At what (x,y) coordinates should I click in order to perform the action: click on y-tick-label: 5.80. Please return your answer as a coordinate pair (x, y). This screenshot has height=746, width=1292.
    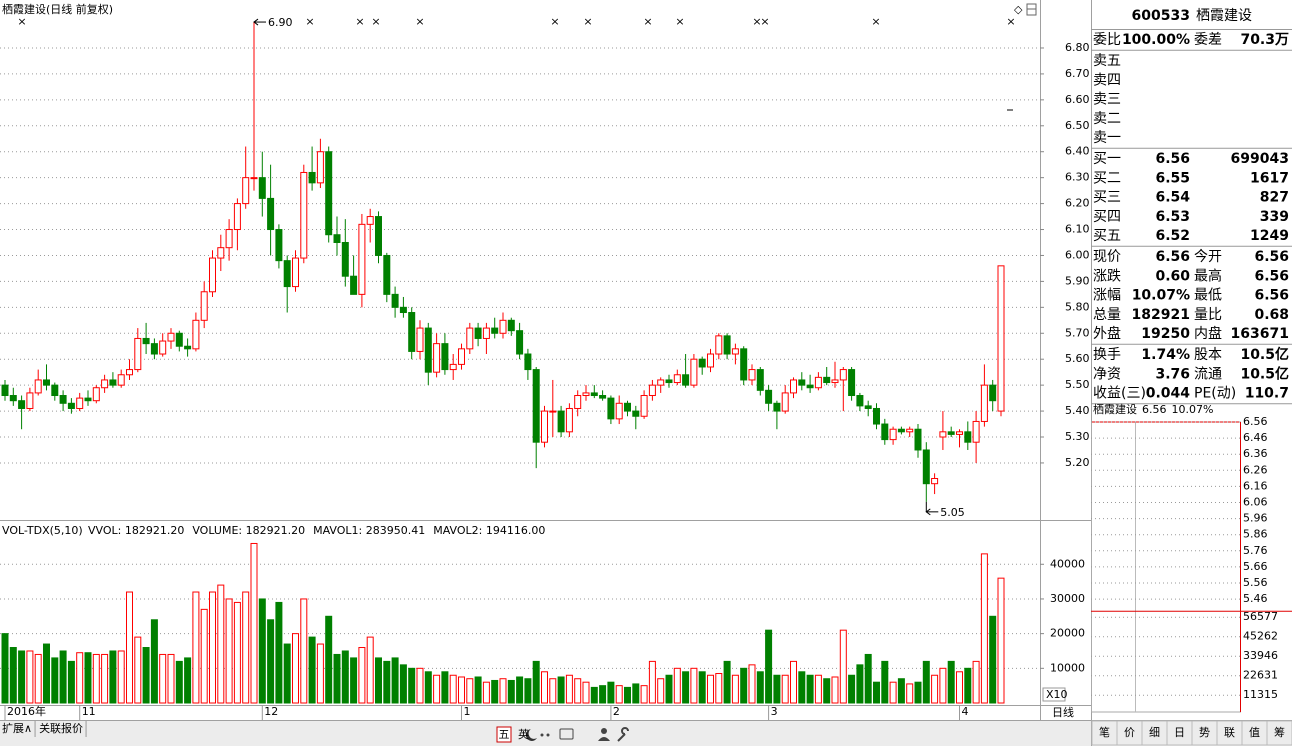
    Looking at the image, I should click on (1077, 306).